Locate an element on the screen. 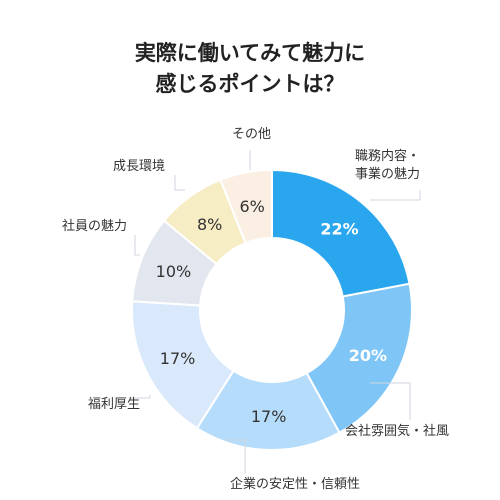  slice-category-label-line: 事業の魅力 is located at coordinates (387, 174).